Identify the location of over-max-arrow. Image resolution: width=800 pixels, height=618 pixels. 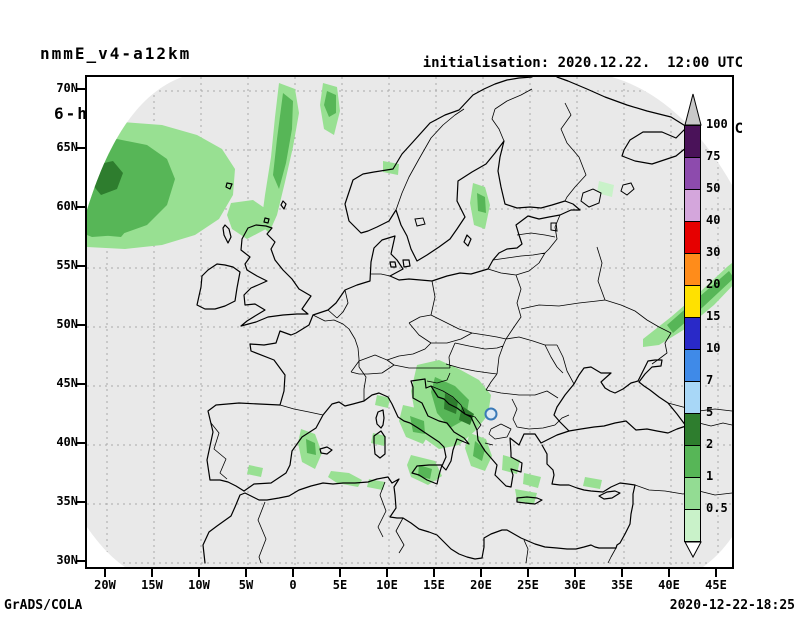
(693, 109).